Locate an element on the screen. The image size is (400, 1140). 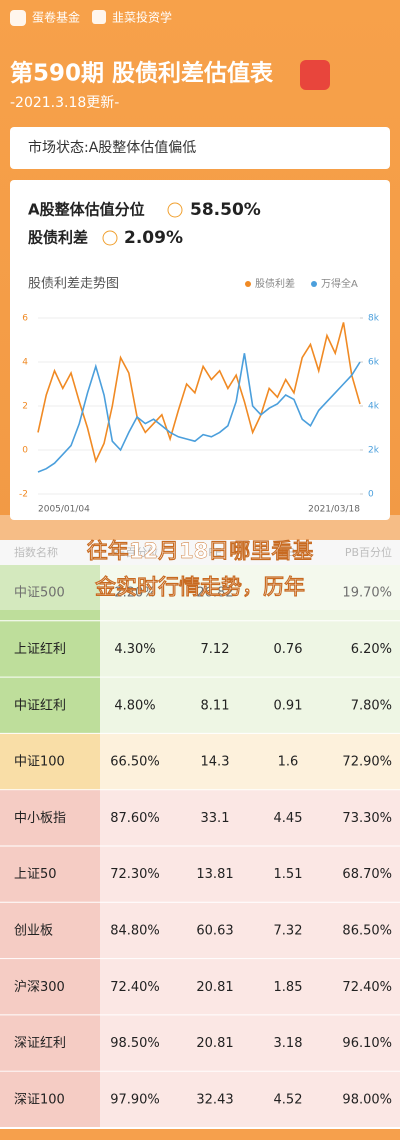
cell: 14.3 is located at coordinates (215, 762).